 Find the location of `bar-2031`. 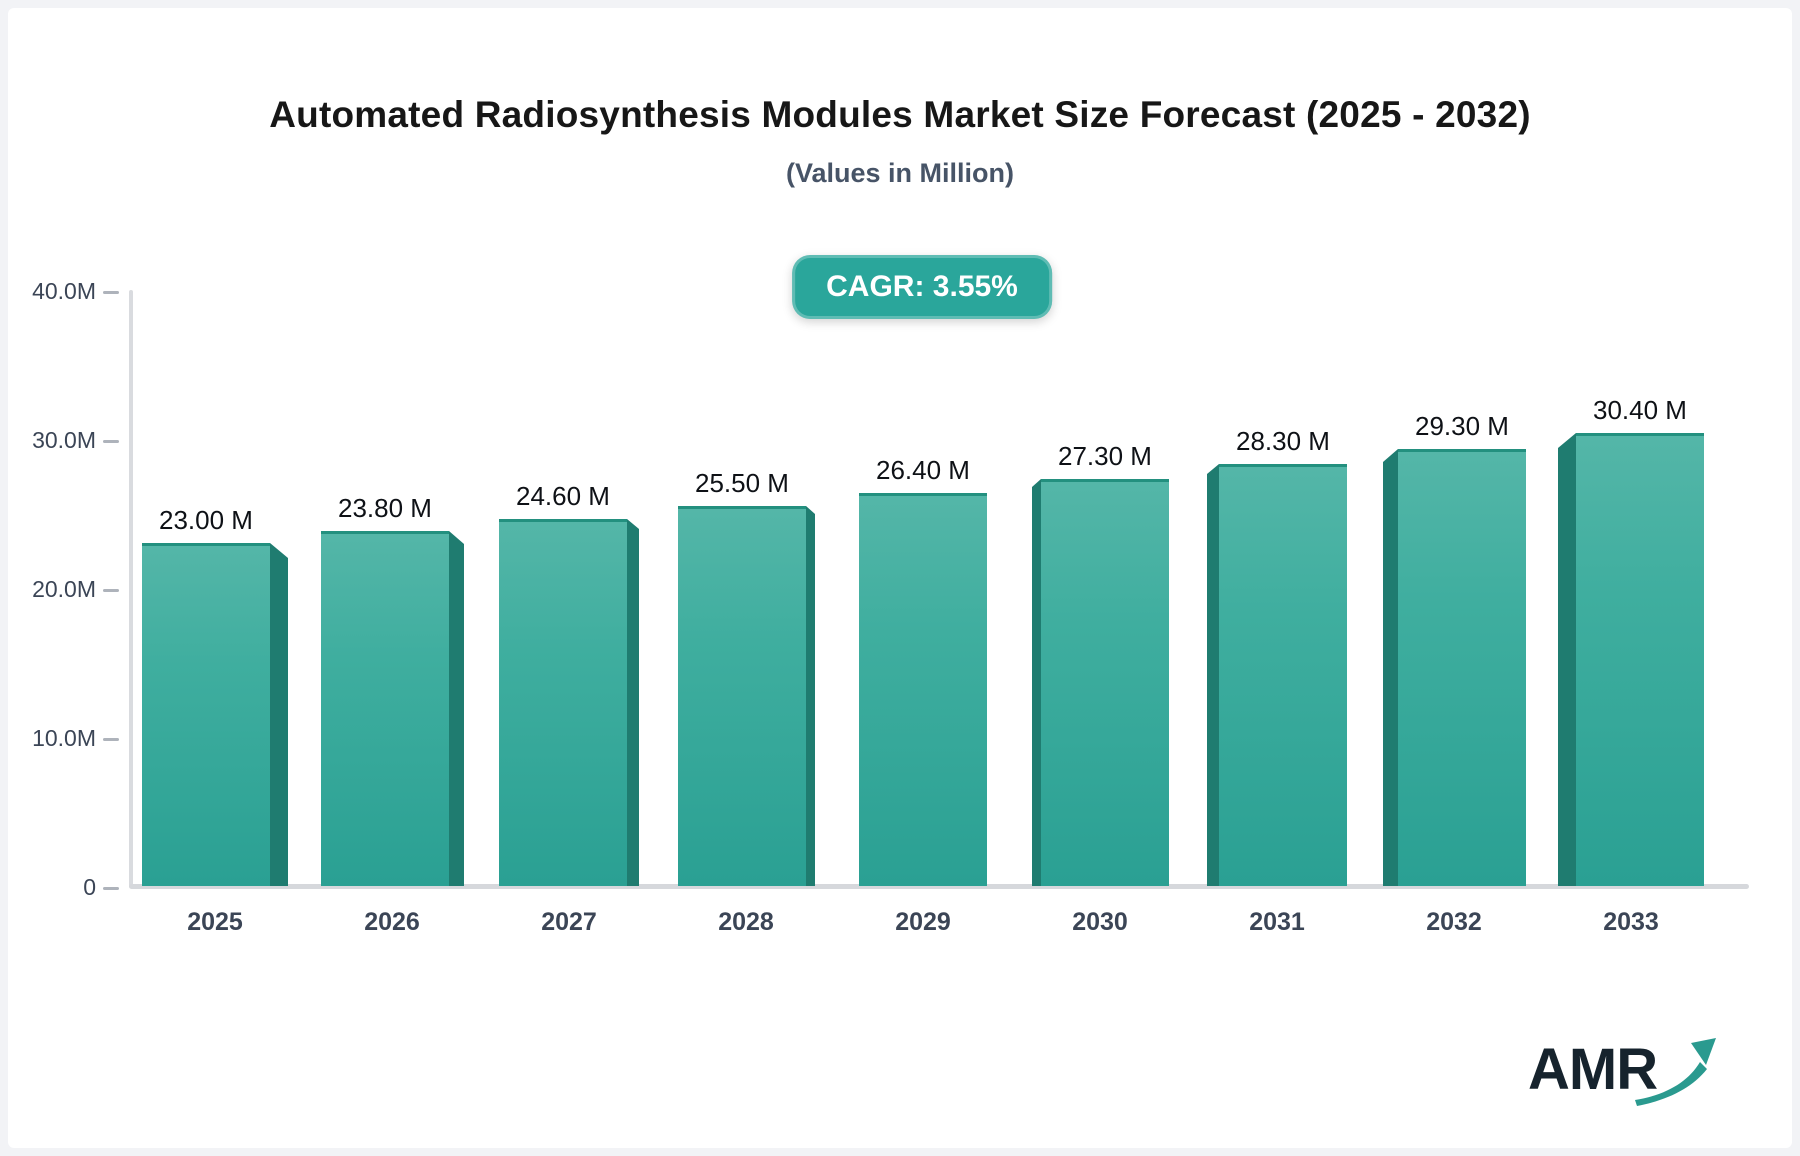

bar-2031 is located at coordinates (1283, 675).